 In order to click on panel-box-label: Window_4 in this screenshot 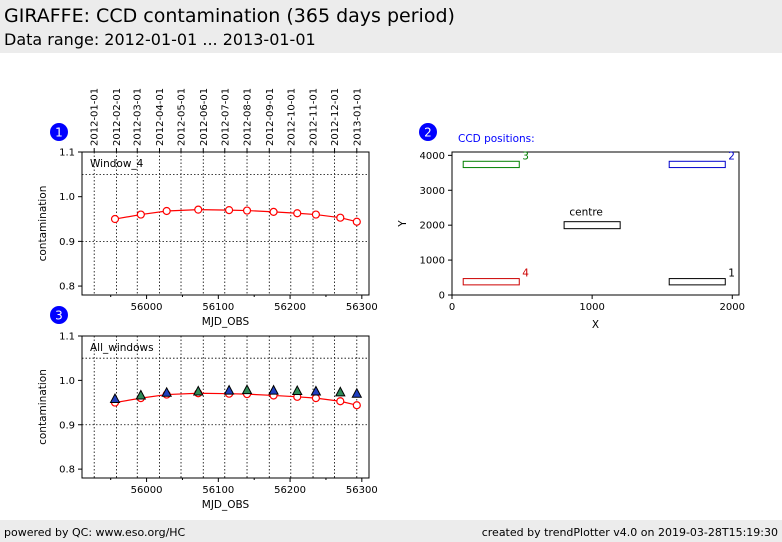, I will do `click(117, 164)`.